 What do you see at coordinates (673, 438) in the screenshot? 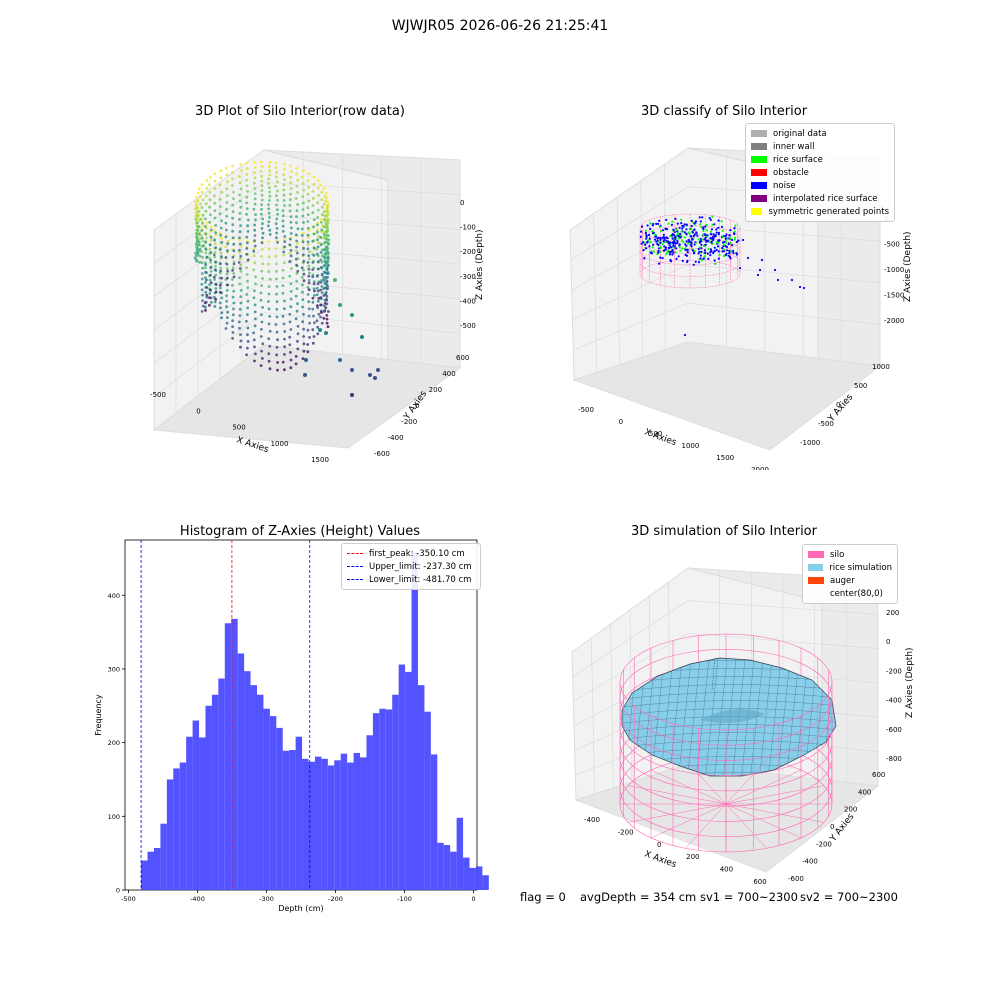
I see `x-tick-labels: -500 0 500 1000 1500 2000` at bounding box center [673, 438].